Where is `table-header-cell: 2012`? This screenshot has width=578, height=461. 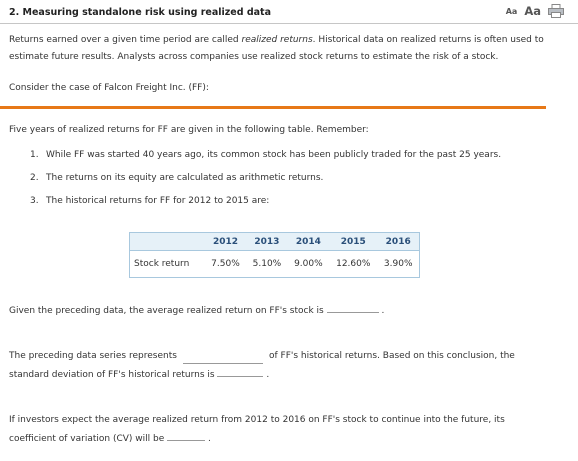
table-header-cell: 2012 is located at coordinates (225, 241).